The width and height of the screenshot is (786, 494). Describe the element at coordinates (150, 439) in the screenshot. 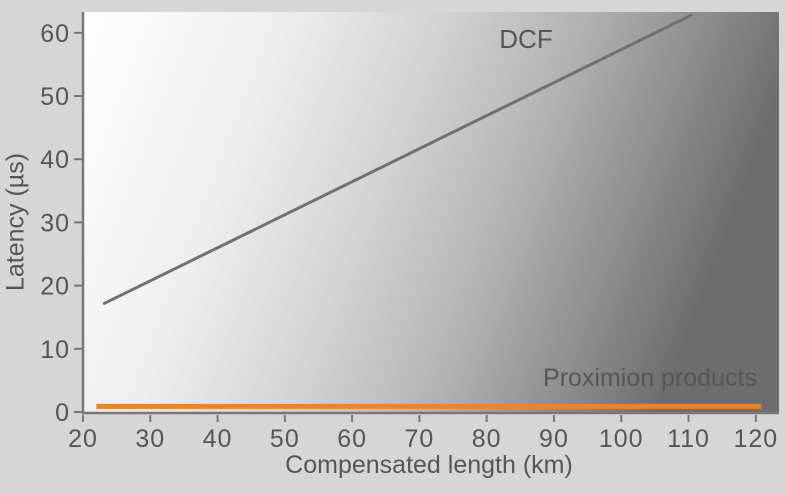

I see `x-tick-label: 30` at that location.